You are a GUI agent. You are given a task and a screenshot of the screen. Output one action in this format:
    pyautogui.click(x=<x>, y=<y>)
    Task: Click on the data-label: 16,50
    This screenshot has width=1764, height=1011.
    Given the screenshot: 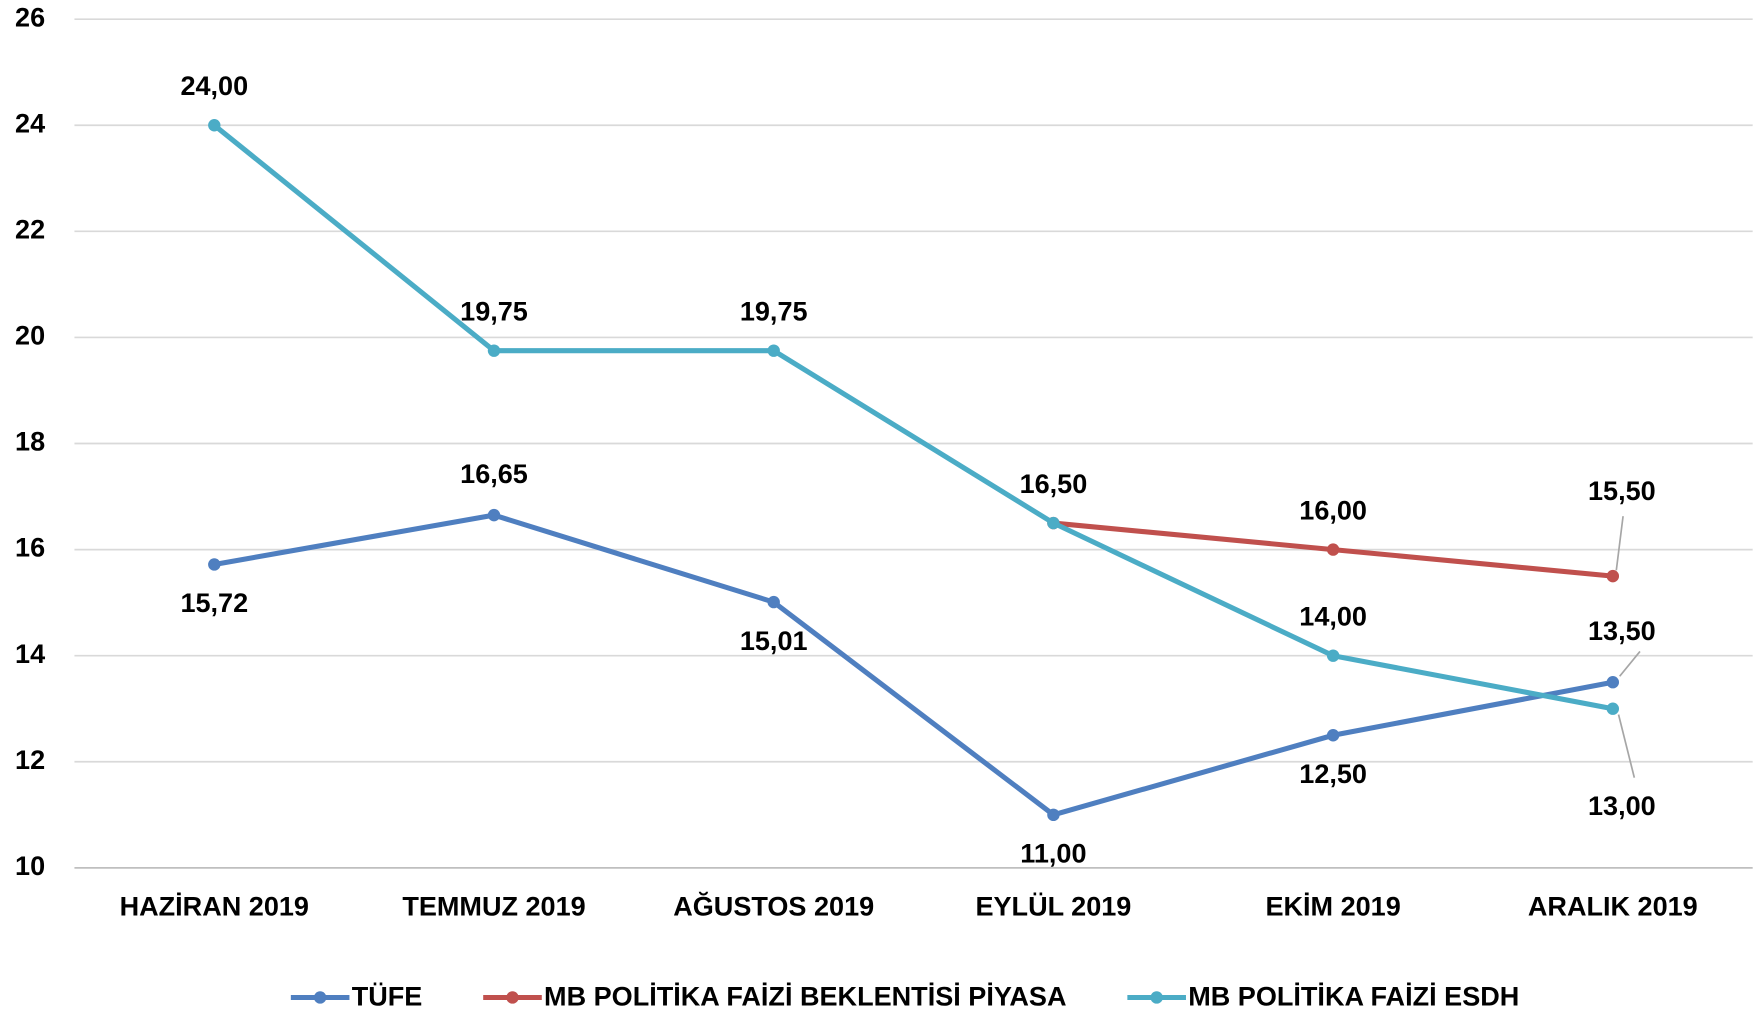 What is the action you would take?
    pyautogui.click(x=1054, y=484)
    